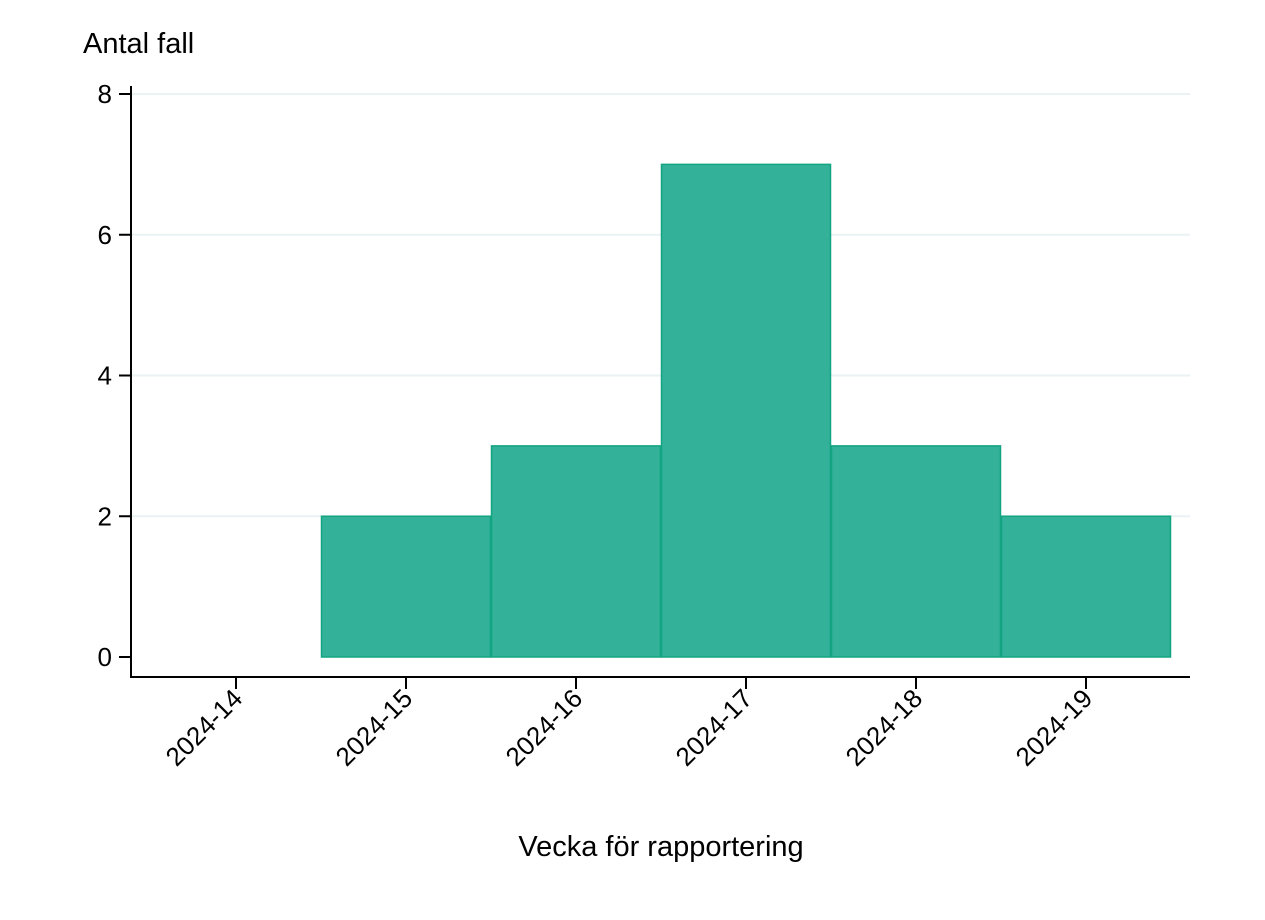  Describe the element at coordinates (1054, 727) in the screenshot. I see `x-tick-label: 2024-19` at that location.